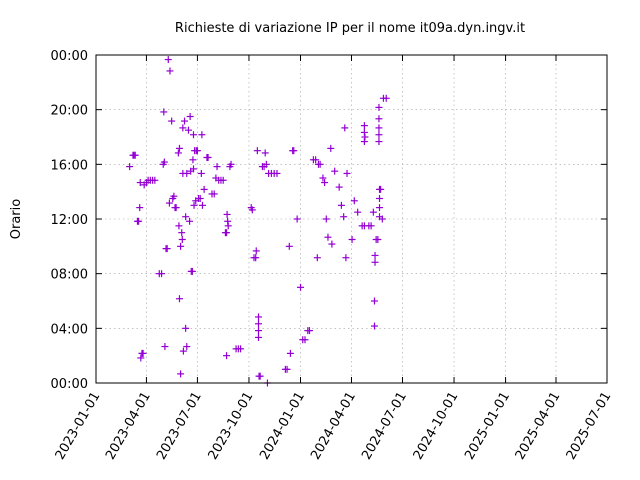 Image resolution: width=640 pixels, height=480 pixels. Describe the element at coordinates (333, 426) in the screenshot. I see `x-tick-label: 2024-04-01` at that location.